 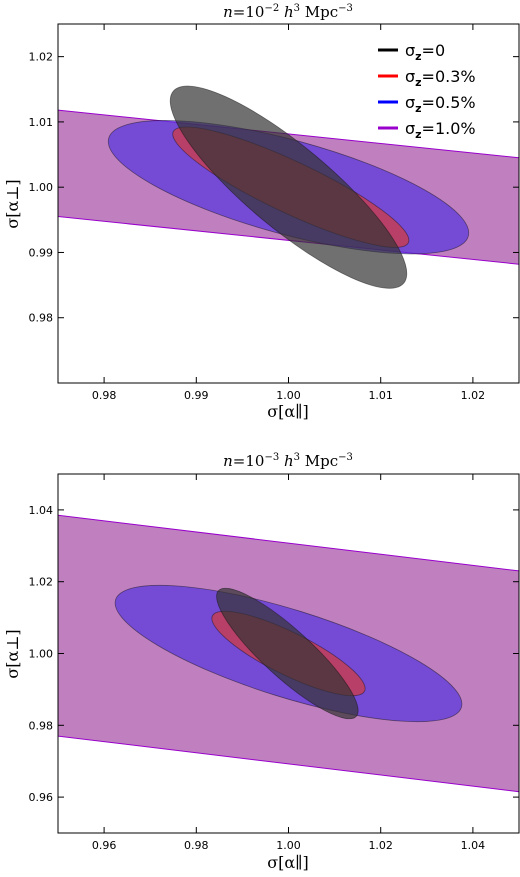 I want to click on x-tick-label: 1.04, so click(x=473, y=845).